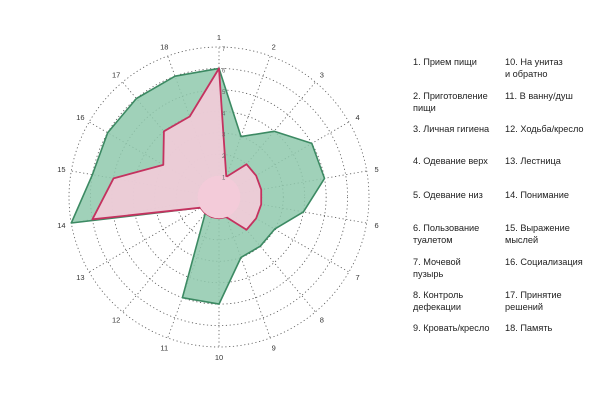 The image size is (600, 417). Describe the element at coordinates (61, 225) in the screenshot. I see `axis-label-14: 14` at that location.